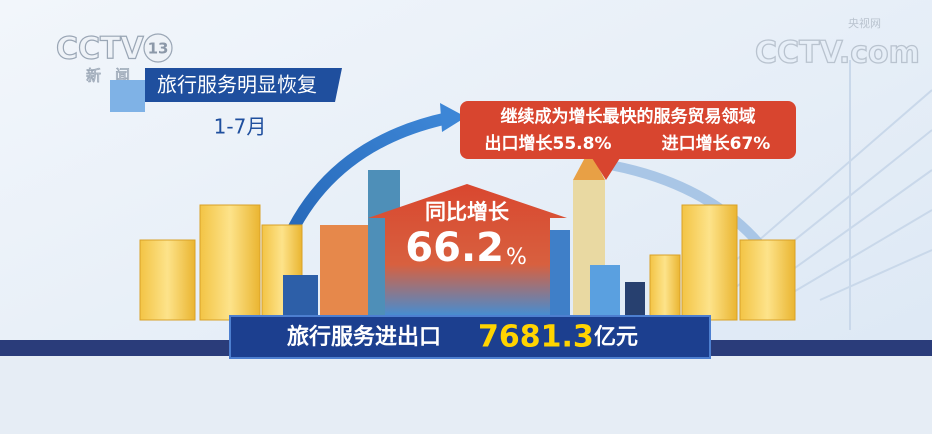 The width and height of the screenshot is (932, 438). I want to click on highlight-label: 同比增长, so click(467, 212).